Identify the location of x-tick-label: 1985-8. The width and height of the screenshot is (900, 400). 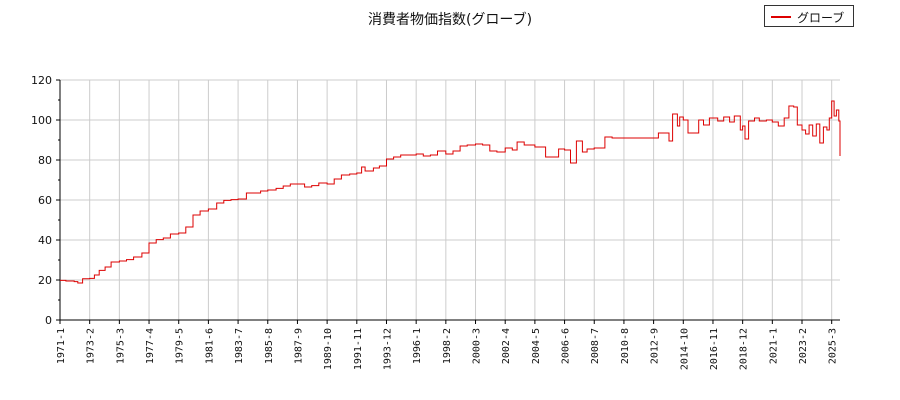
(269, 346).